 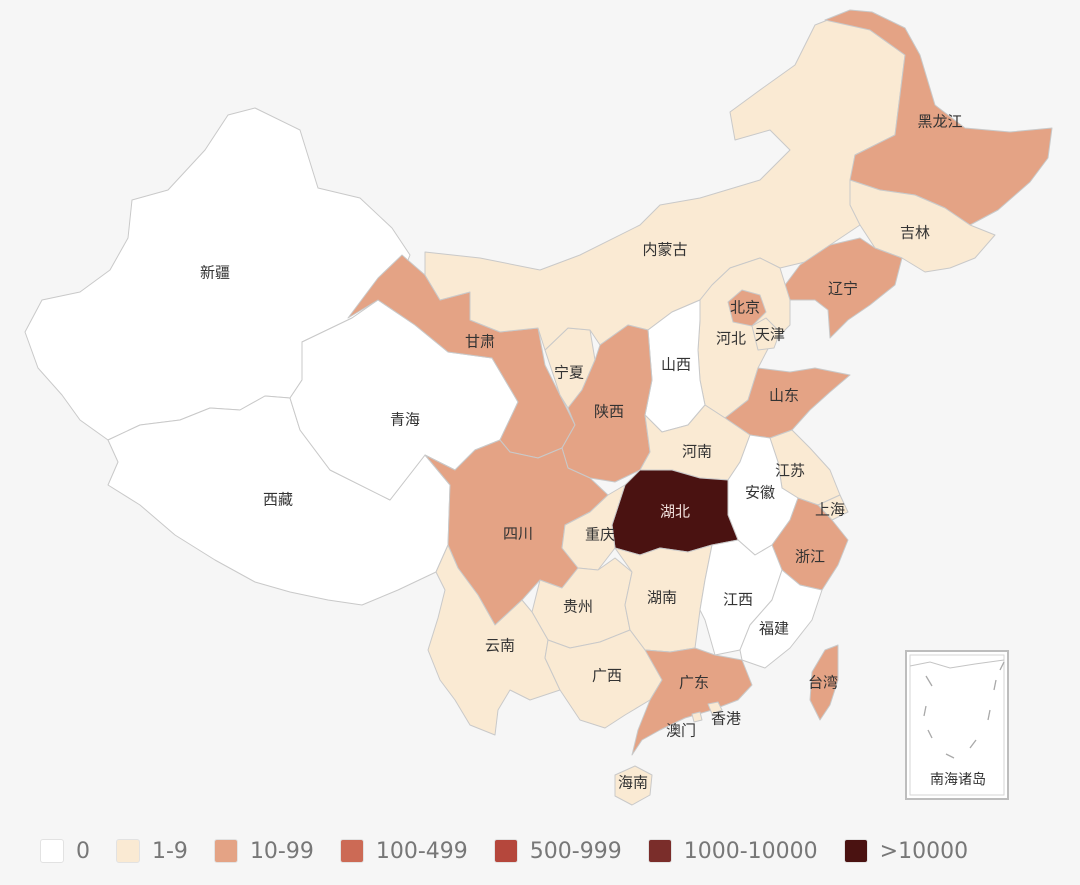 I want to click on label-zhejiang: 浙江, so click(x=810, y=557).